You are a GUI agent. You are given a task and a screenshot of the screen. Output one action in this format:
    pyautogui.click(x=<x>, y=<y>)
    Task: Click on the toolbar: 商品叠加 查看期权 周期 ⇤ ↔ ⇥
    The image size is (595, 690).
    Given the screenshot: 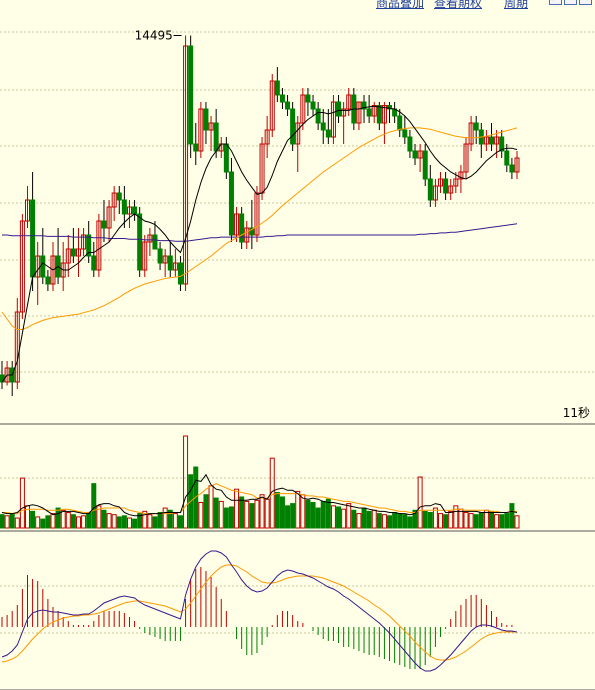 What is the action you would take?
    pyautogui.click(x=297, y=5)
    